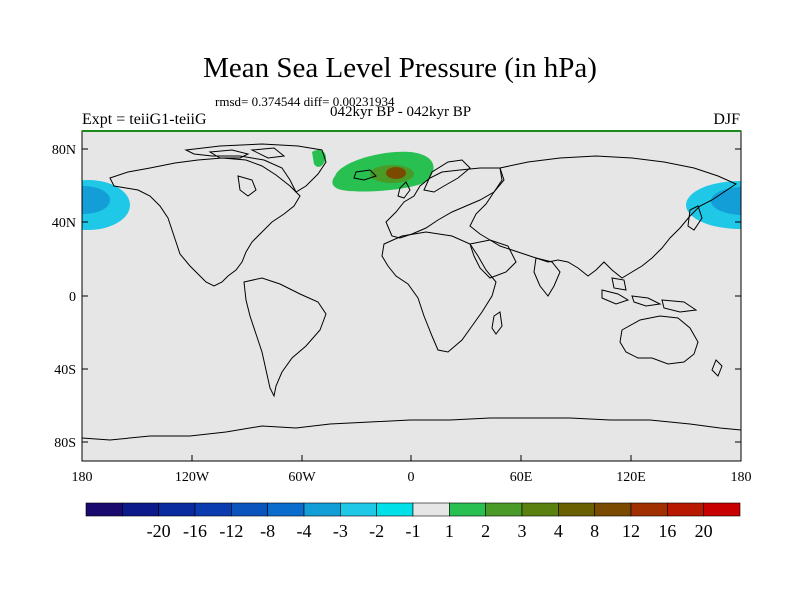  I want to click on lon-label-120e: 120E, so click(631, 477).